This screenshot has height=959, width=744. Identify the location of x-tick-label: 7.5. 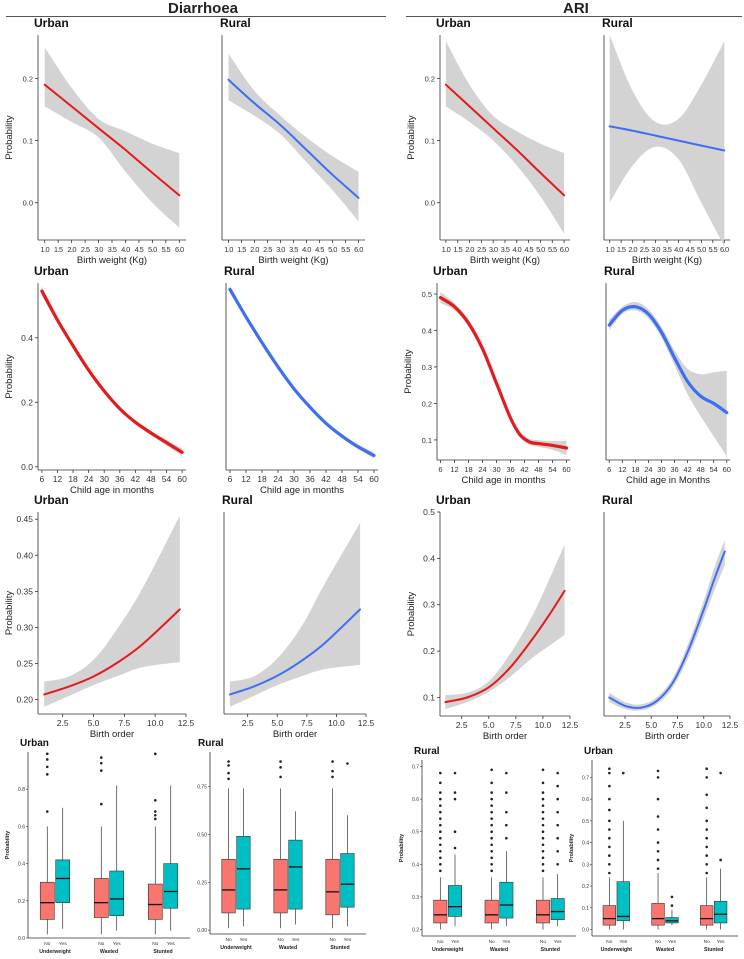
(307, 723).